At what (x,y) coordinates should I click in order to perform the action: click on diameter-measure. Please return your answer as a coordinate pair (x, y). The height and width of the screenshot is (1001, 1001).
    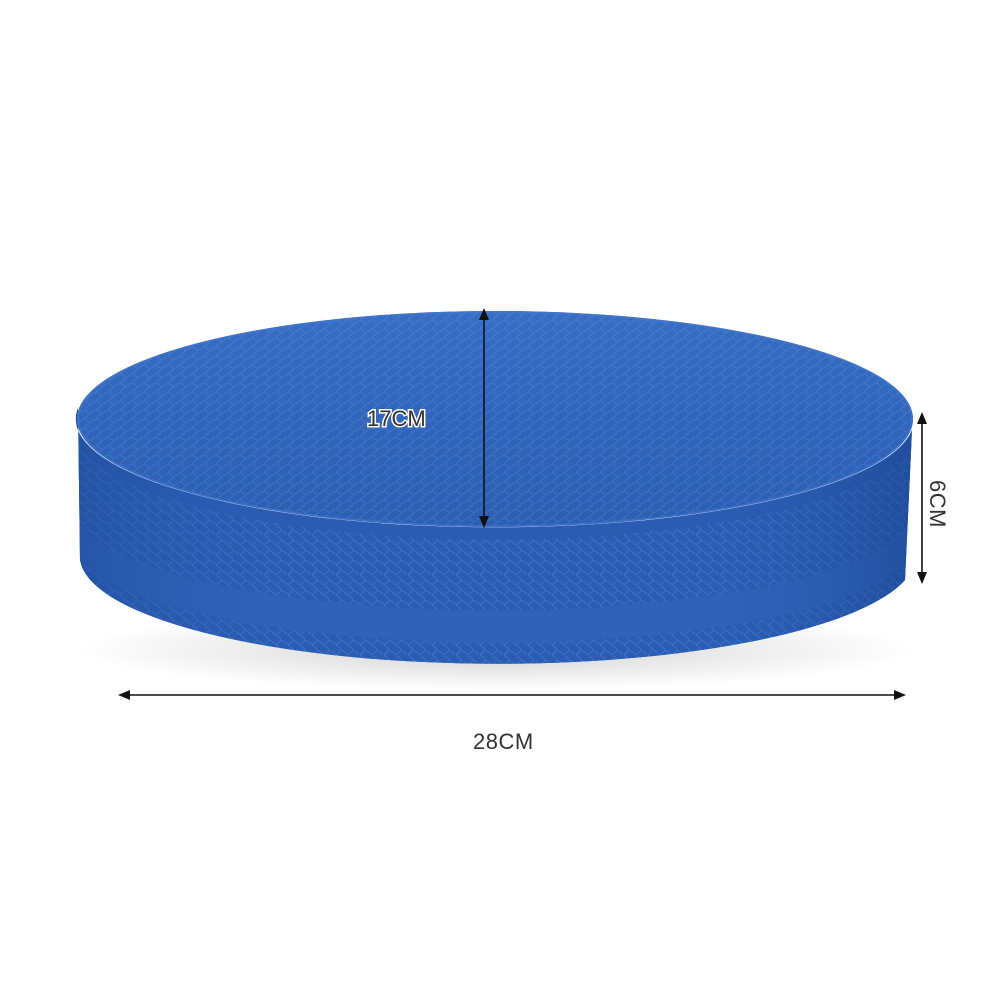
    Looking at the image, I should click on (512, 695).